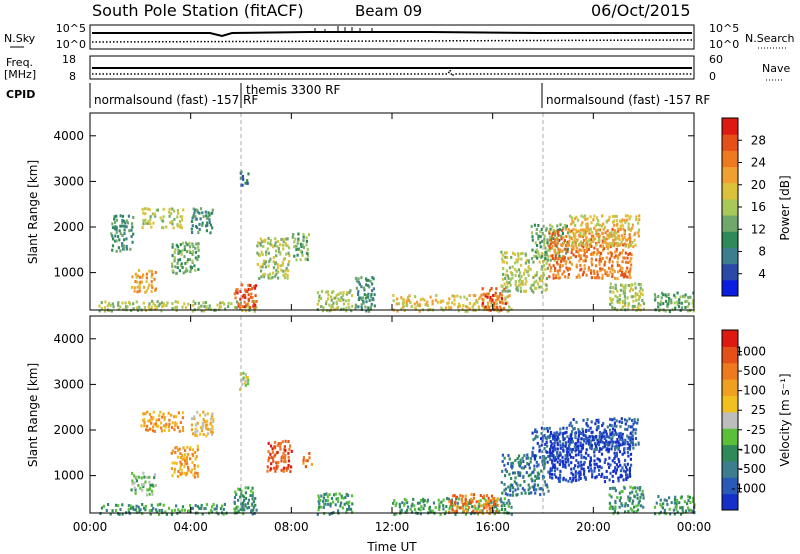 The height and width of the screenshot is (554, 800). What do you see at coordinates (758, 410) in the screenshot?
I see `colorbar-tick-label: 25` at bounding box center [758, 410].